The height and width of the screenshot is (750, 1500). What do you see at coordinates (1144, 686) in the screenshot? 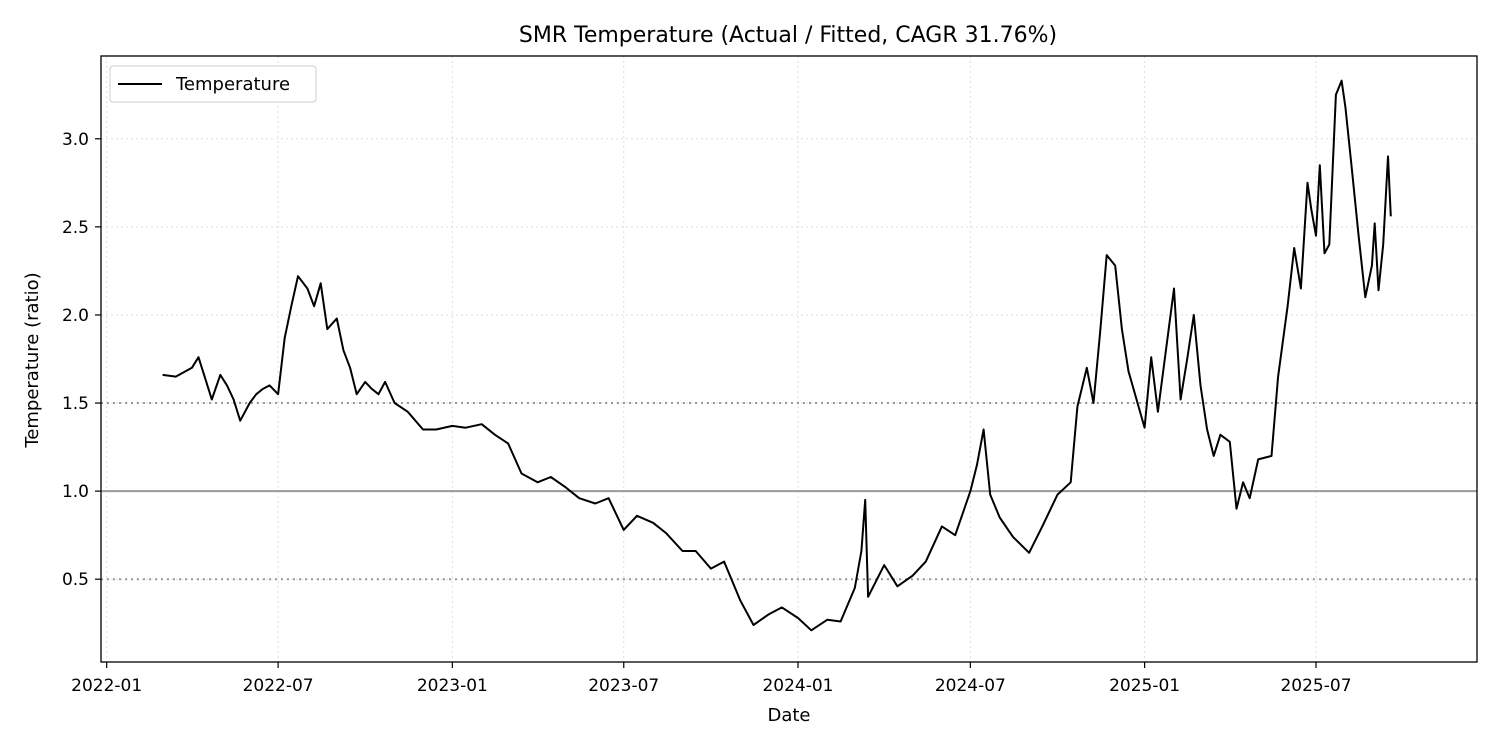
I see `x-tick-label: 2025-01` at bounding box center [1144, 686].